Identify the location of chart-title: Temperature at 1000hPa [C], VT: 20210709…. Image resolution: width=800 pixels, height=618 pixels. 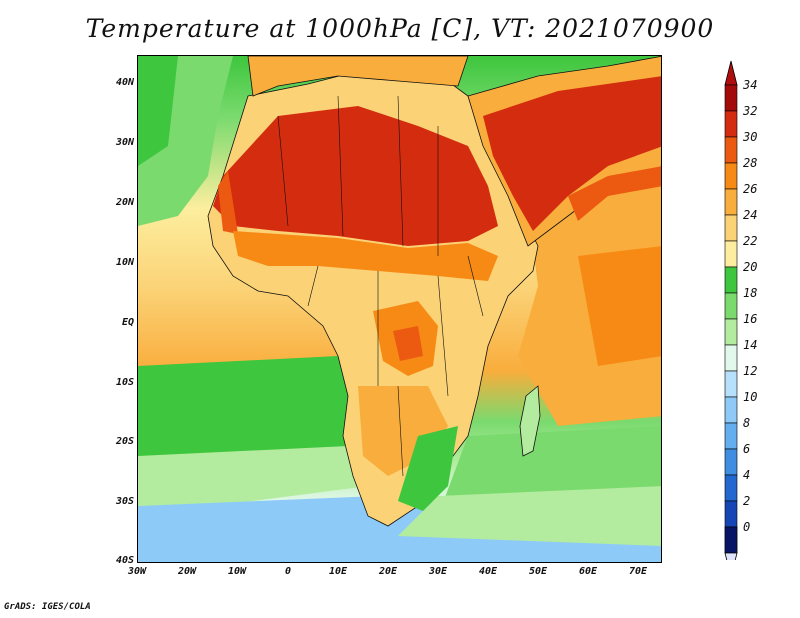
(400, 28).